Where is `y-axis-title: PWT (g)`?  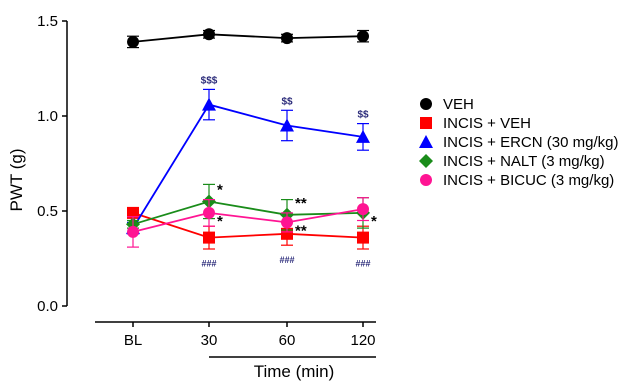
y-axis-title: PWT (g) is located at coordinates (16, 180).